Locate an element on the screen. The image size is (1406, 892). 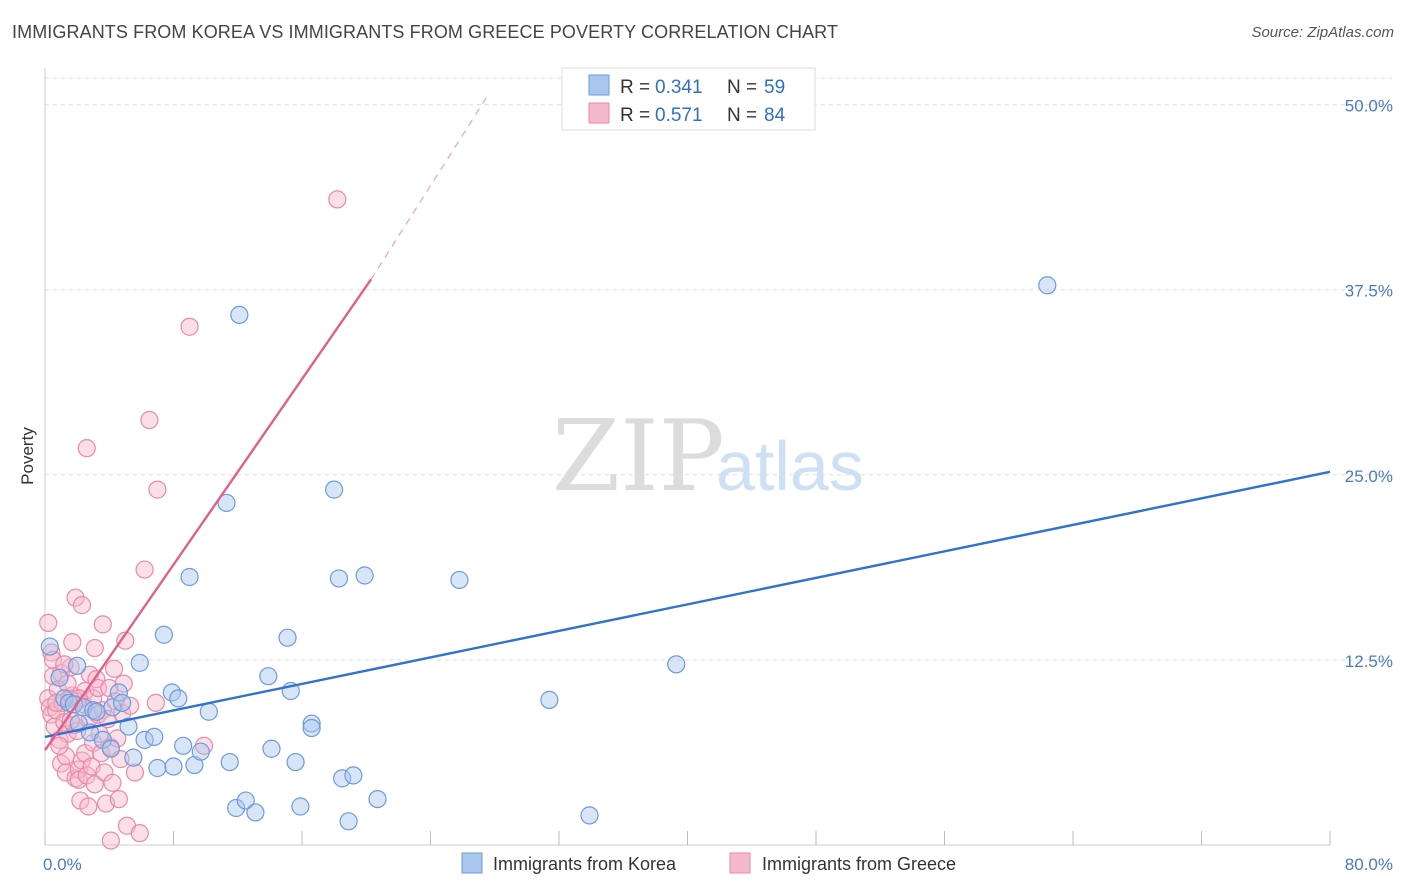
legend-greece-n-value: 84 is located at coordinates (775, 115).